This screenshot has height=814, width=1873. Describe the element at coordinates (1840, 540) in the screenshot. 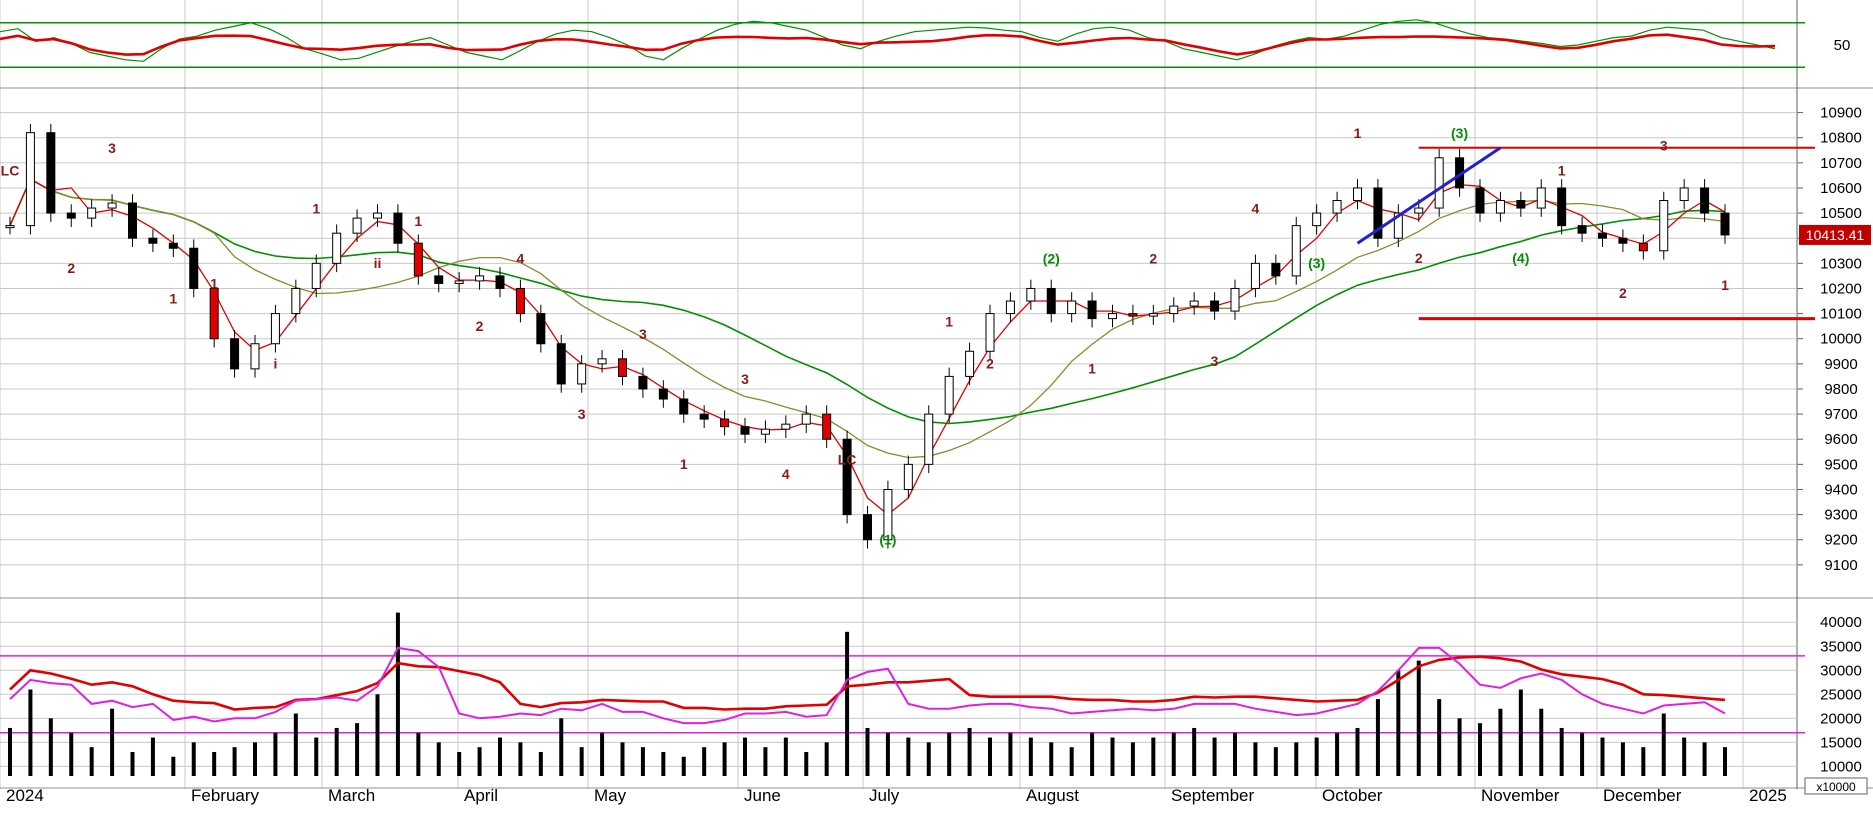

I see `price-tick-label: 9200` at that location.